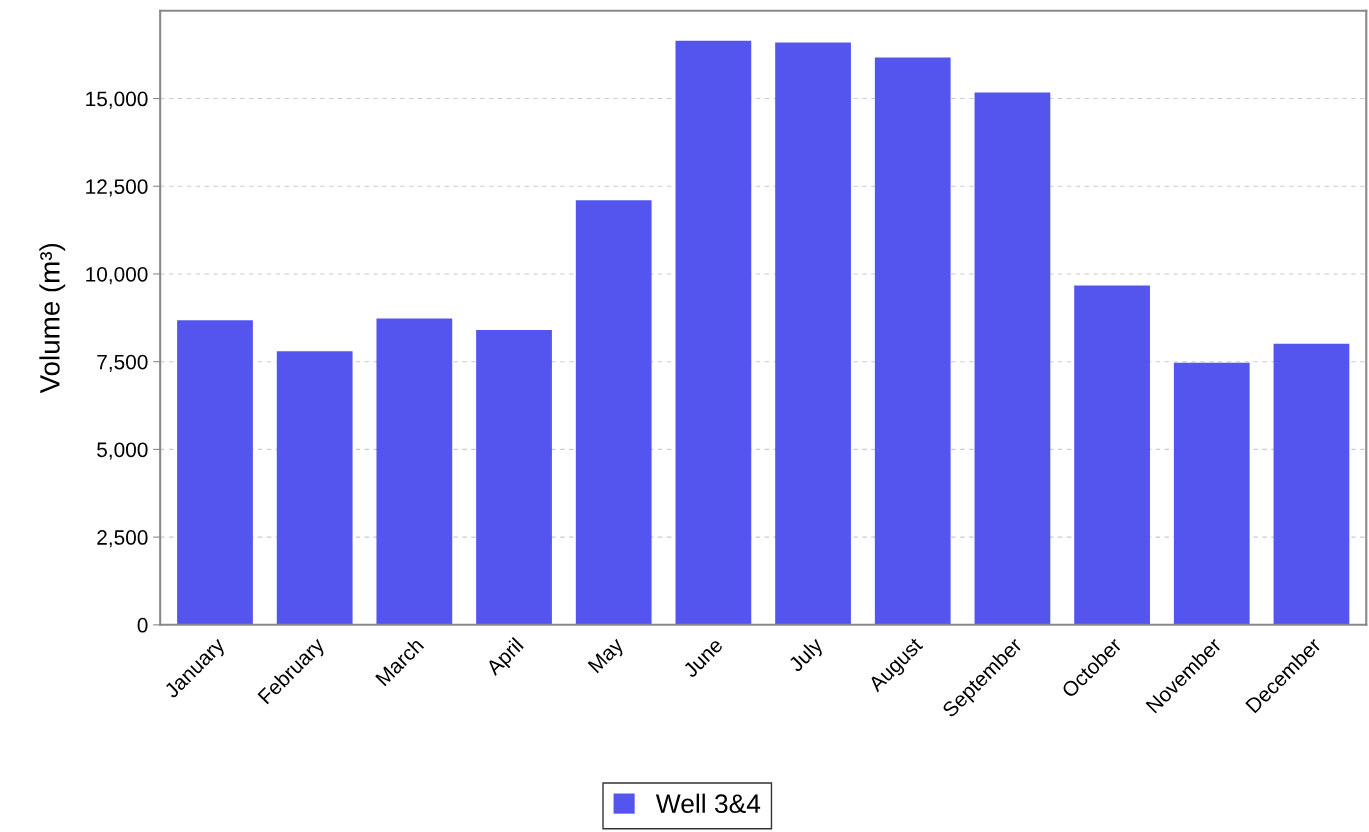 The height and width of the screenshot is (832, 1369). Describe the element at coordinates (117, 275) in the screenshot. I see `y-tick-label: 10,000` at that location.